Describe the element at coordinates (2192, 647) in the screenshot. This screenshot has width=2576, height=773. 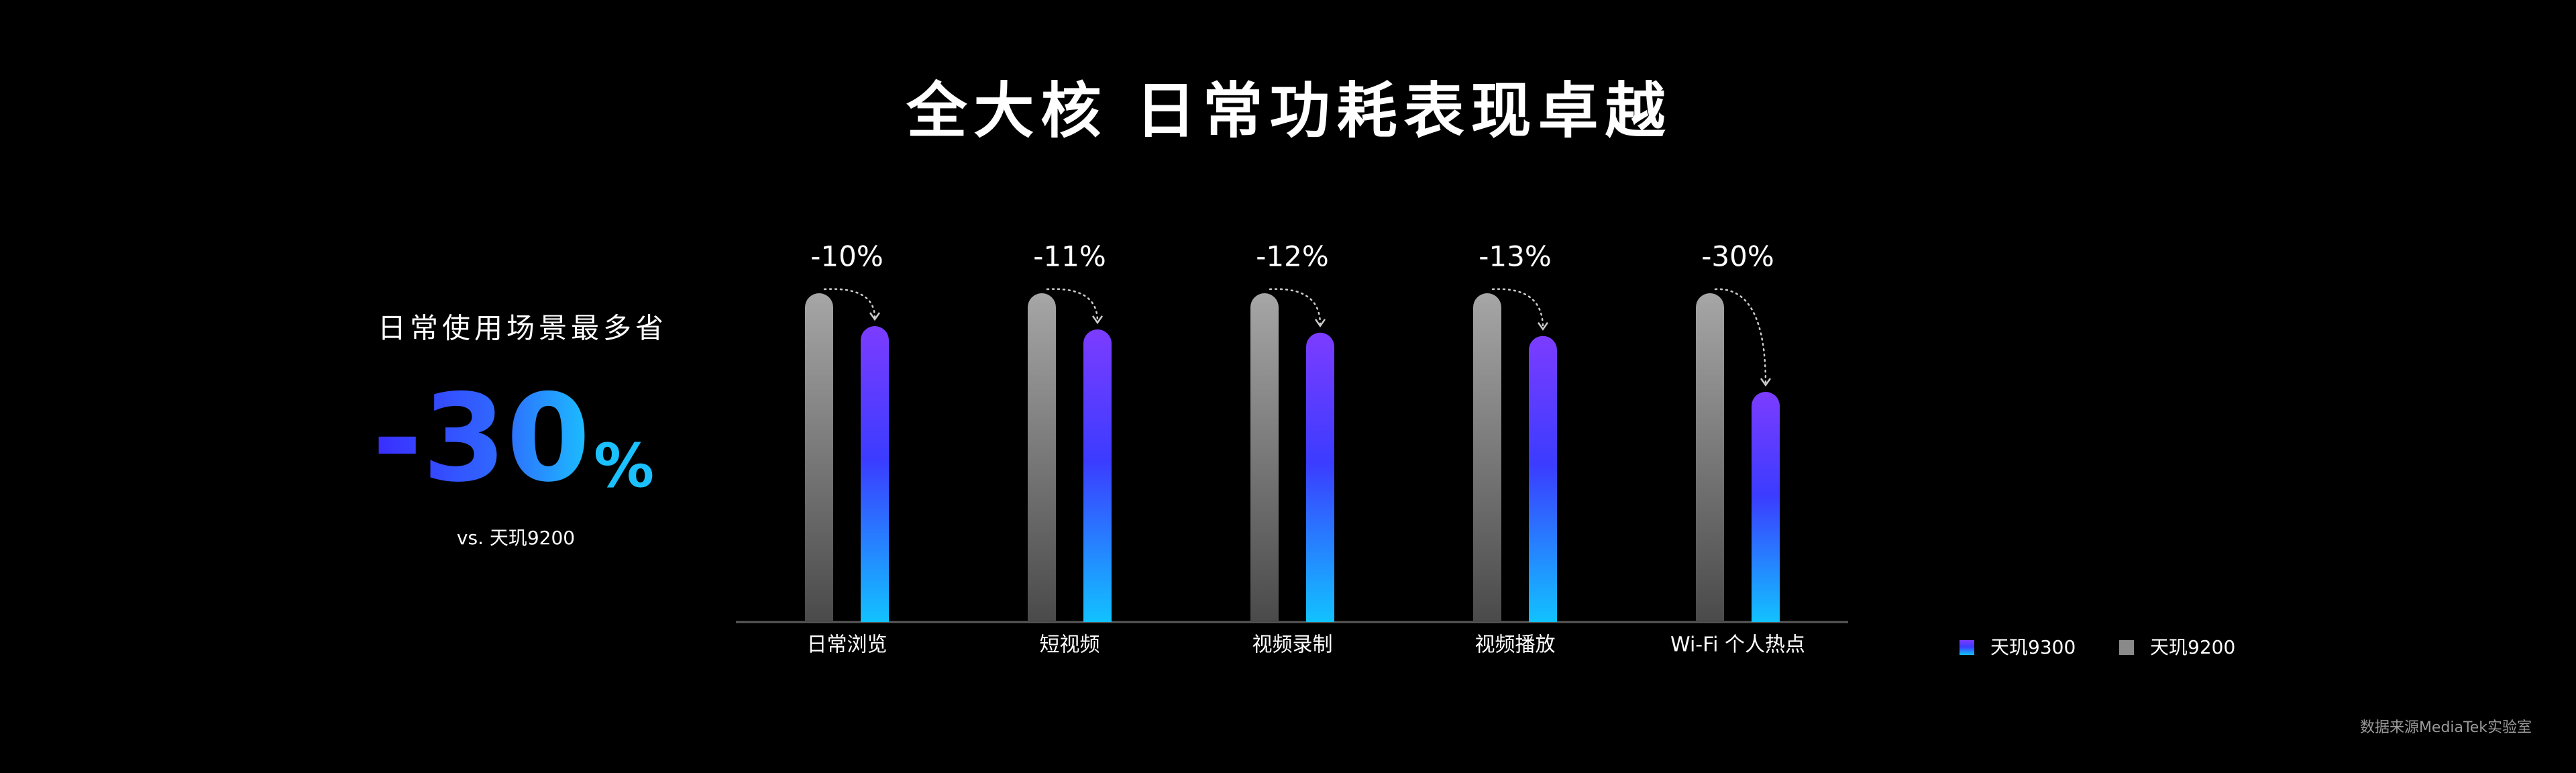
I see `legend-label: 天玑9200` at that location.